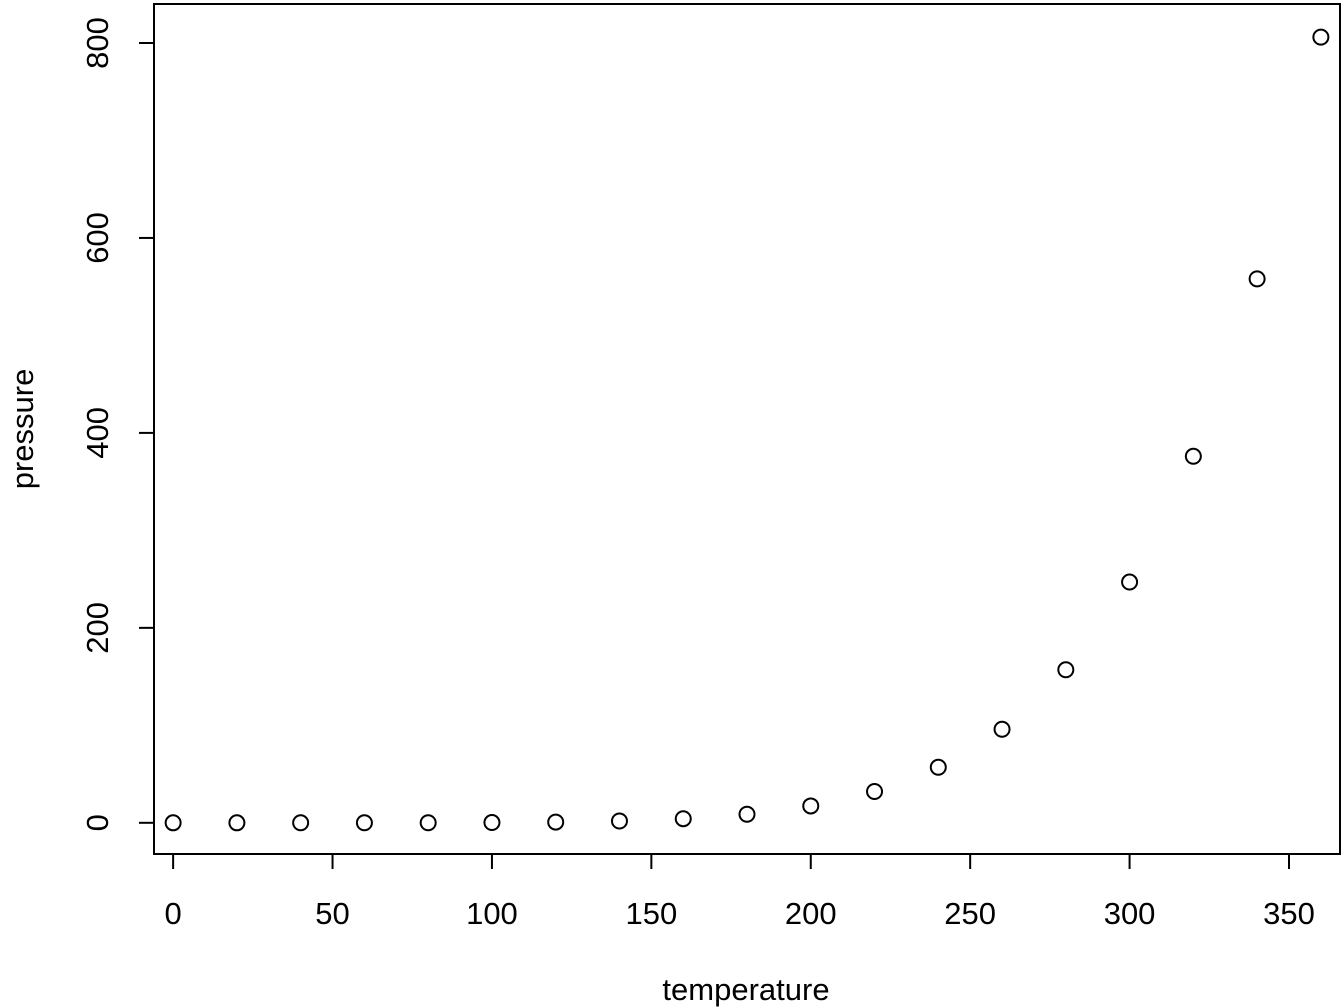 This screenshot has height=1008, width=1344. I want to click on y-axis-title: pressure, so click(22, 429).